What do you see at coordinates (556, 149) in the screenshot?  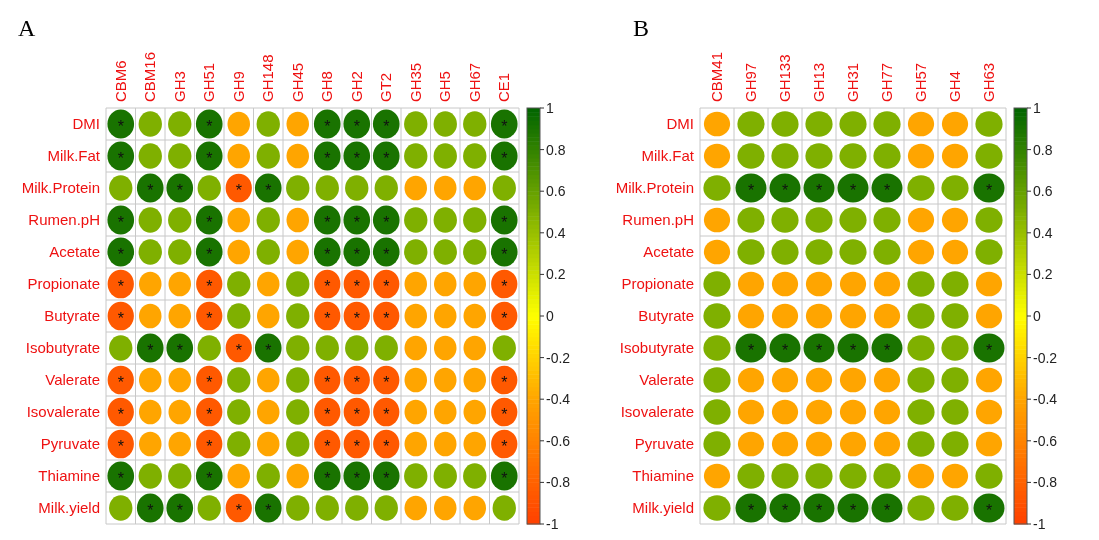 I see `color-bar-label: 0.8` at bounding box center [556, 149].